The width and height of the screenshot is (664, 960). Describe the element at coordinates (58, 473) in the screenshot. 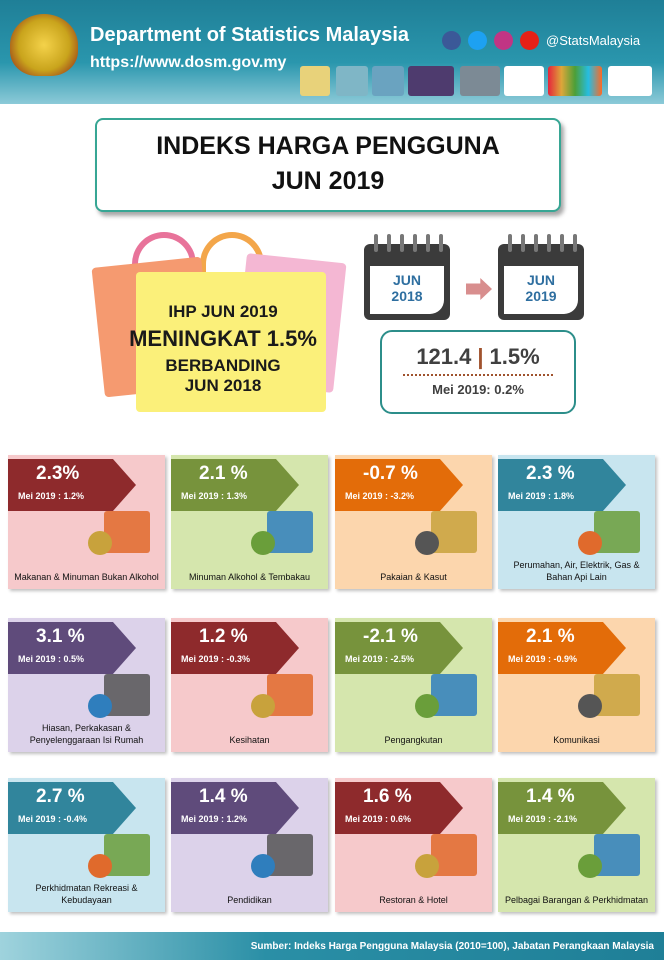

I see `card-value: 2.3%` at that location.